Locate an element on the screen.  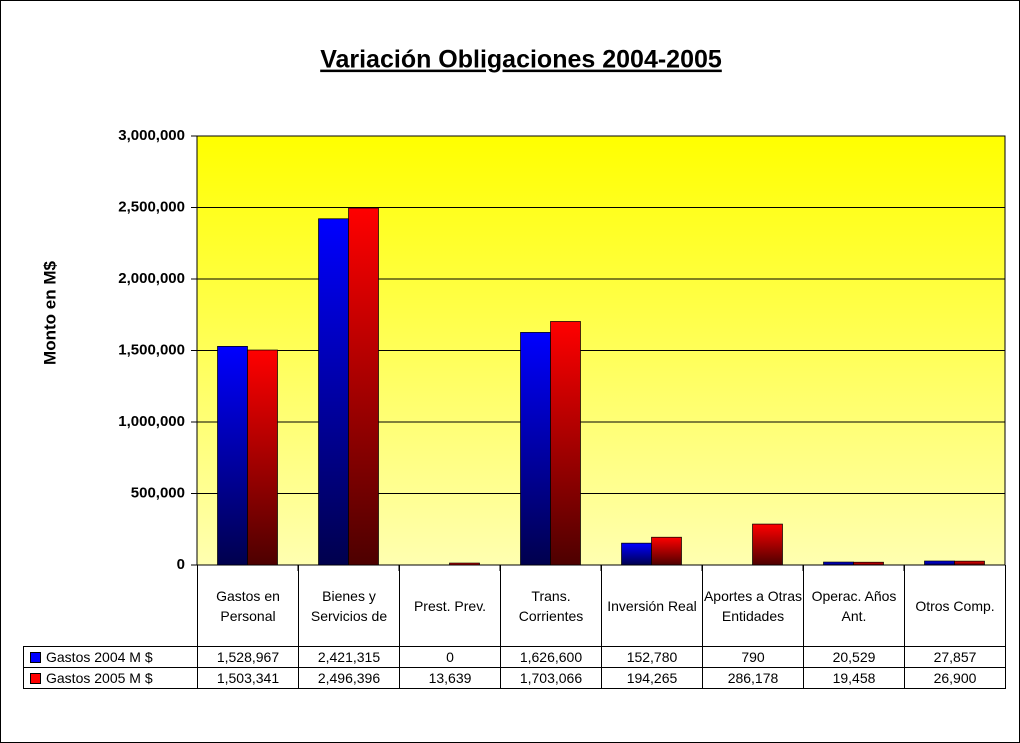
table-value: 1,528,967 is located at coordinates (248, 657).